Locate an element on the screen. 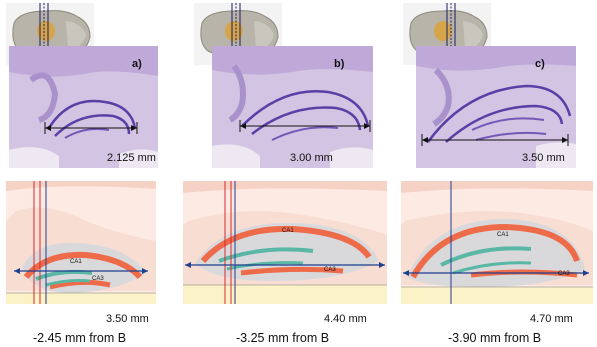 This screenshot has height=347, width=597. atlas-measure-c: 4.70 mm is located at coordinates (551, 319).